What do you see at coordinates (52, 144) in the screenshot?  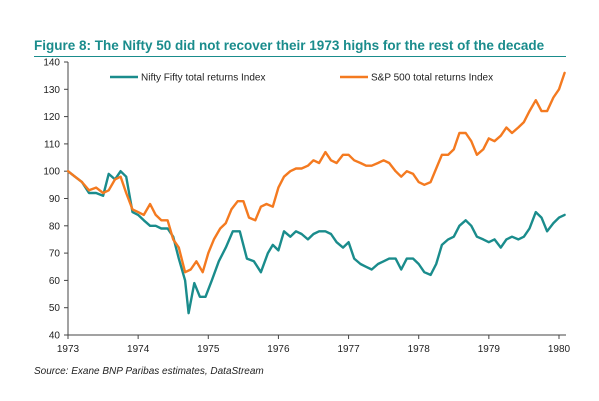 I see `y-tick-label: 110` at bounding box center [52, 144].